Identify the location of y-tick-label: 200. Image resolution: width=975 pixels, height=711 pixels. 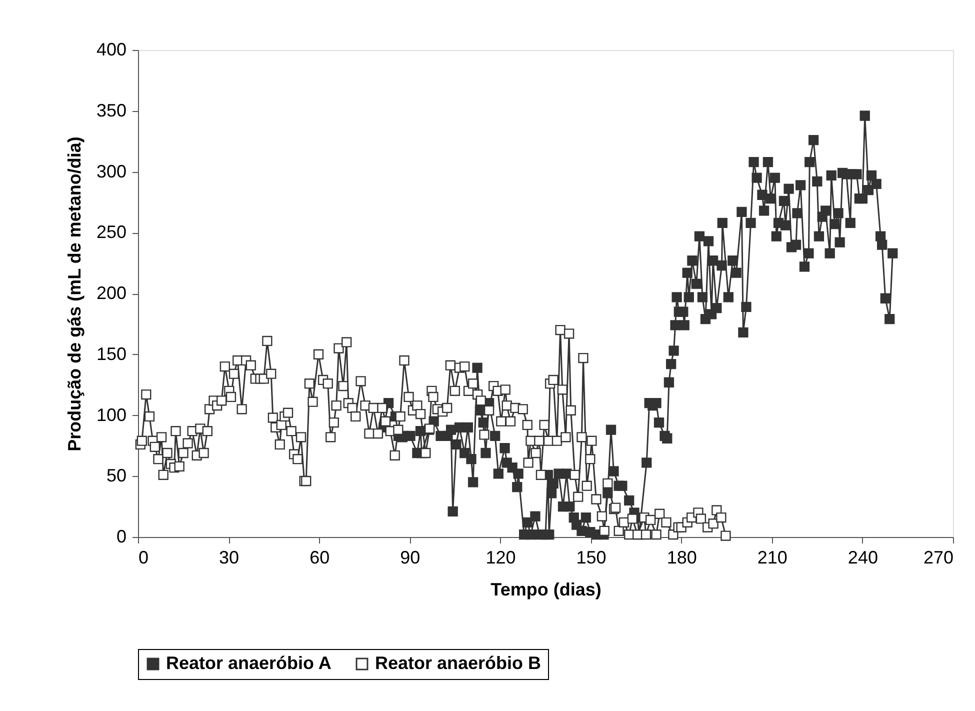
(111, 293).